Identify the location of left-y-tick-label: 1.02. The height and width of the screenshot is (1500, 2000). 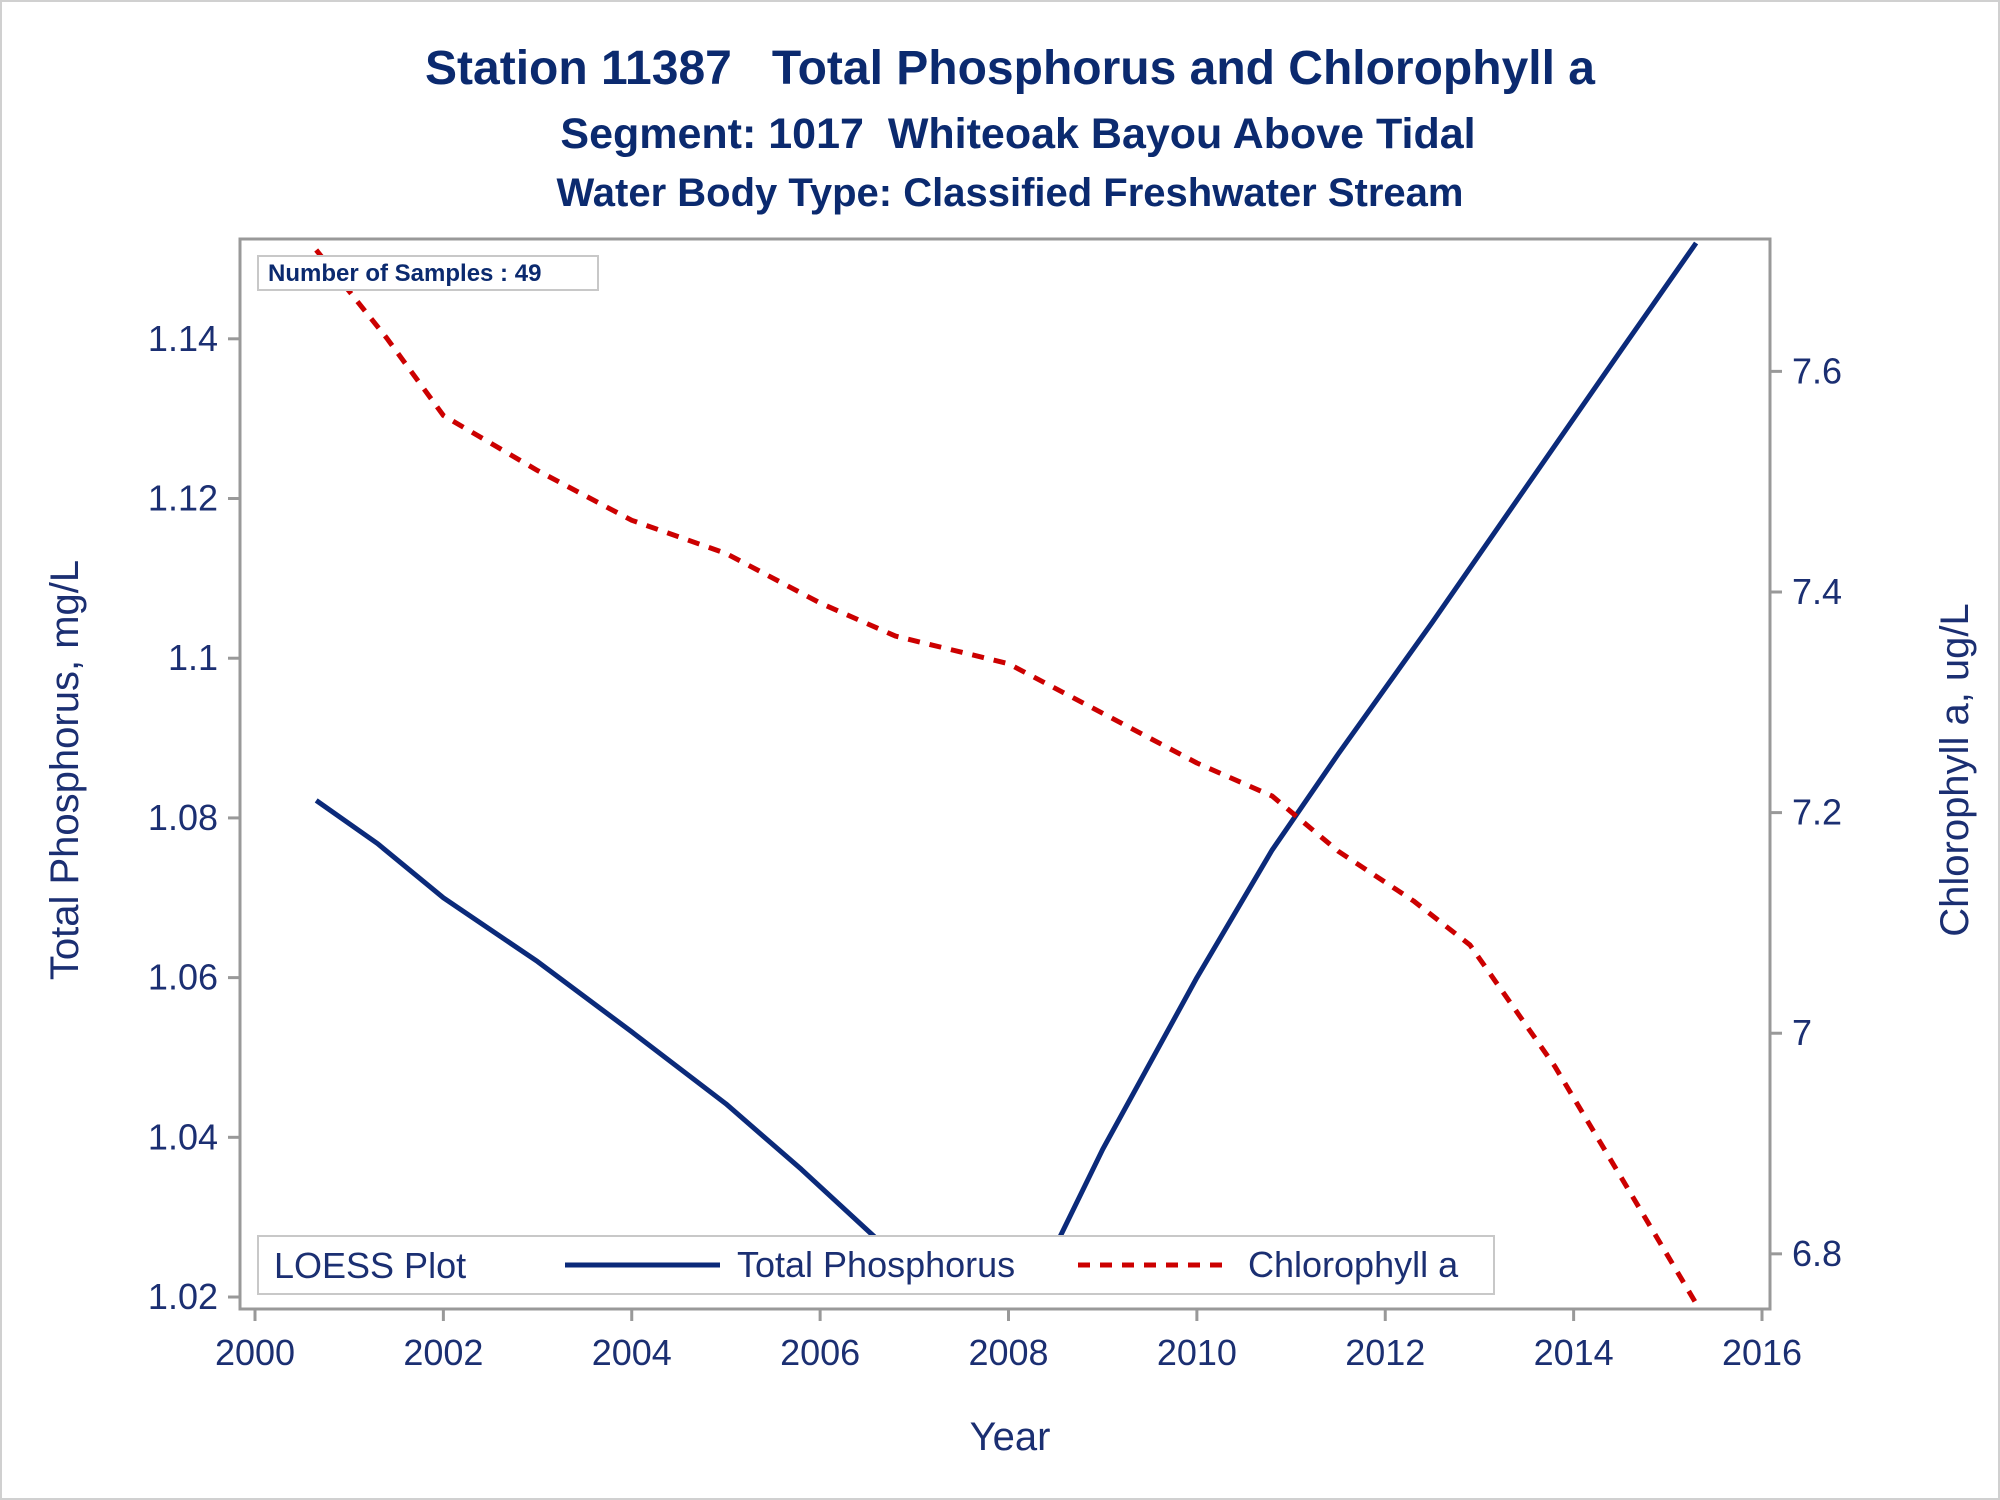
(183, 1296).